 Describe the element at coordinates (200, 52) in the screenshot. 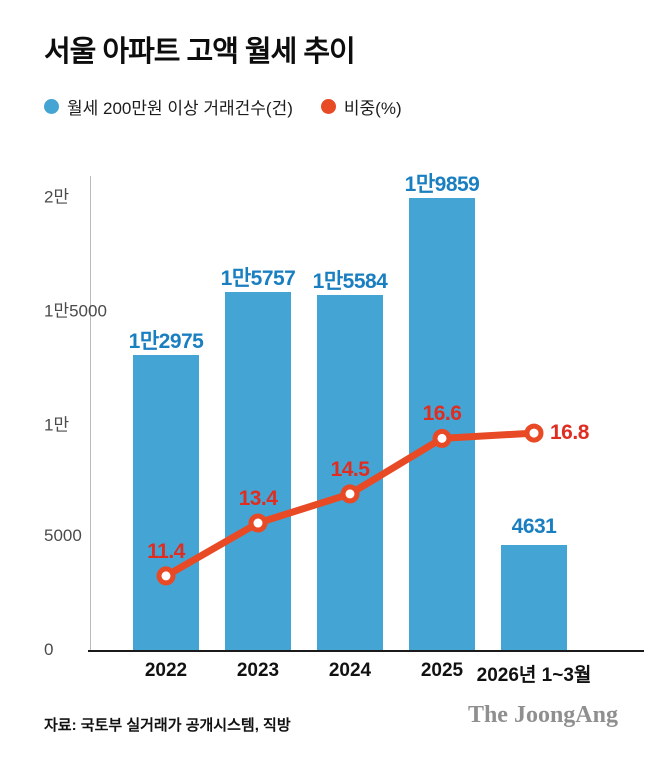

I see `chart-title: 서울 아파트 고액 월세 추이` at that location.